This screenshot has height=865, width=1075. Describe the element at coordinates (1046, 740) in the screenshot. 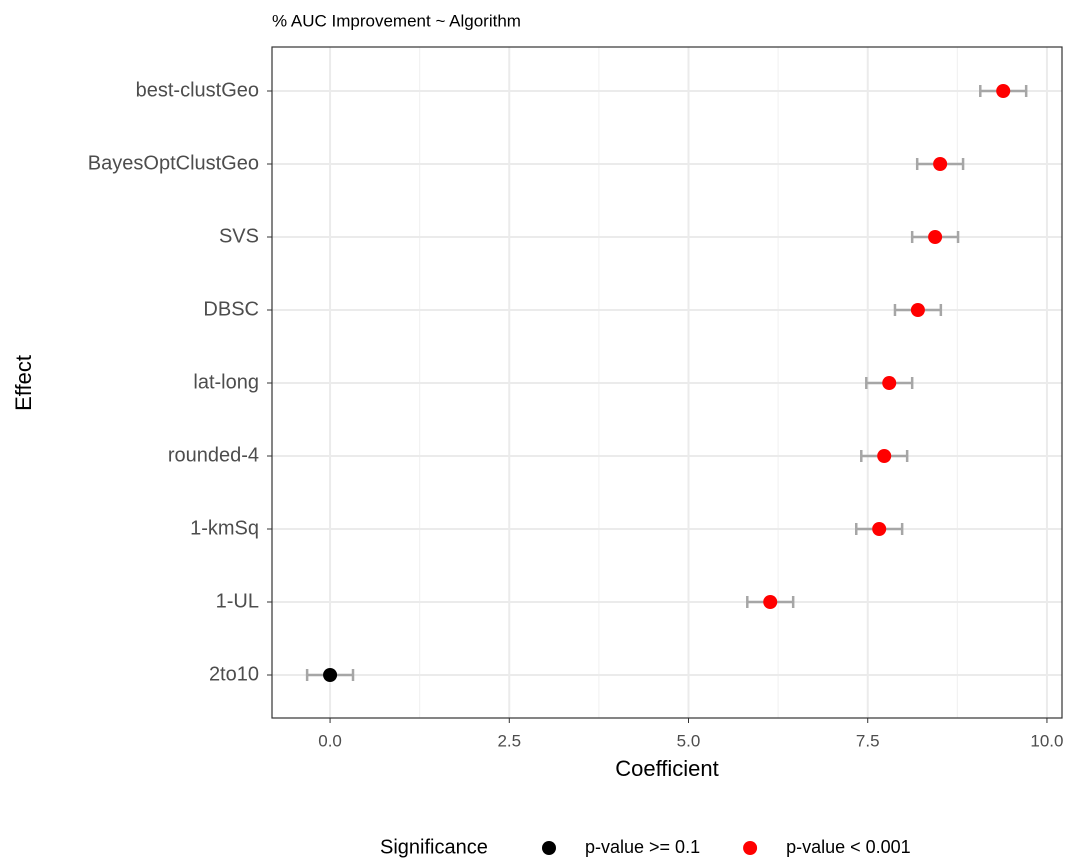

I see `x-tick-label: 10.0` at that location.